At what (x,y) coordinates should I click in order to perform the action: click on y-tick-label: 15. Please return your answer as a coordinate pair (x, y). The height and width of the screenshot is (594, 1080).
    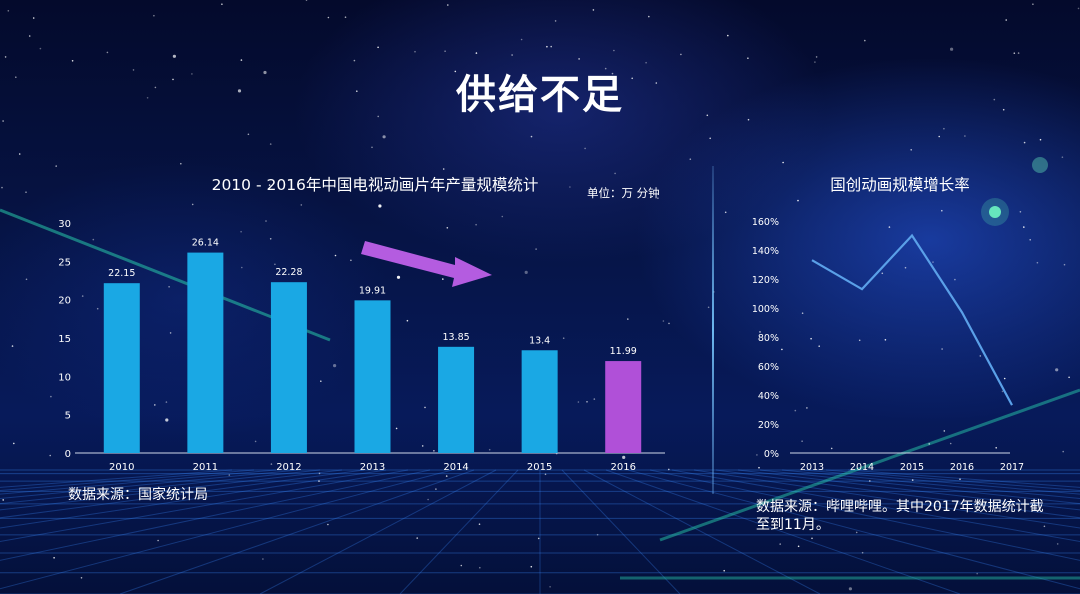
    Looking at the image, I should click on (64, 339).